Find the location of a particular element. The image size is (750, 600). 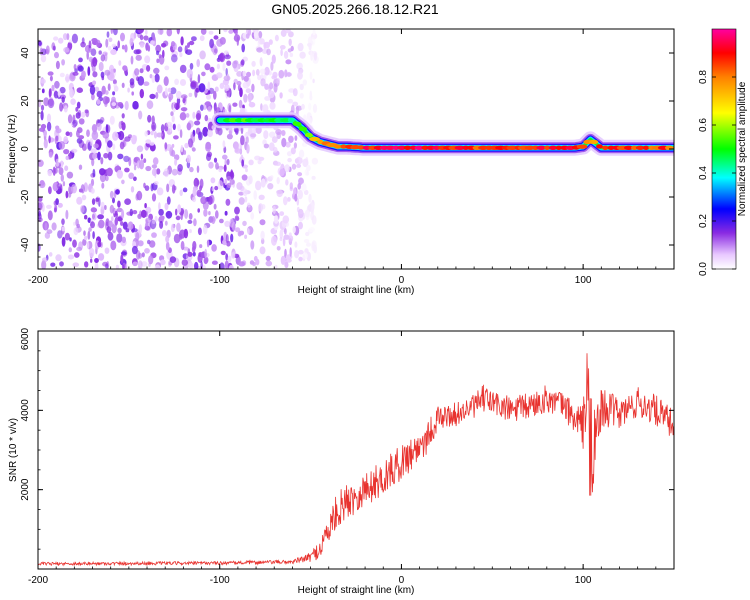

colorbar-gradient is located at coordinates (724, 149).